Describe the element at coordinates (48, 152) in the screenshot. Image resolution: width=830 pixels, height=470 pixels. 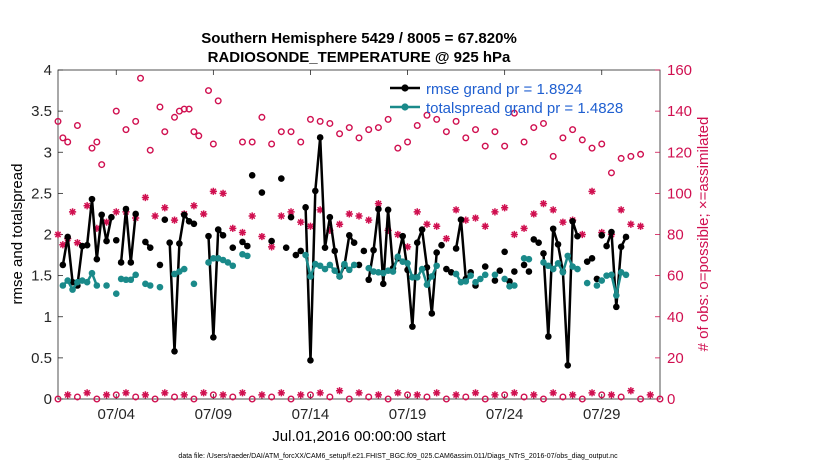
I see `y-tick-label-6: 3` at that location.